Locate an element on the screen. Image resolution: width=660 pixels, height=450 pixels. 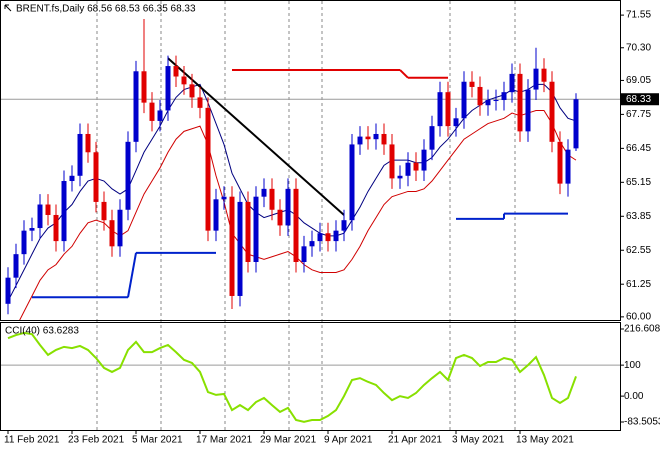
y-tick-label: 63.85 is located at coordinates (638, 216).